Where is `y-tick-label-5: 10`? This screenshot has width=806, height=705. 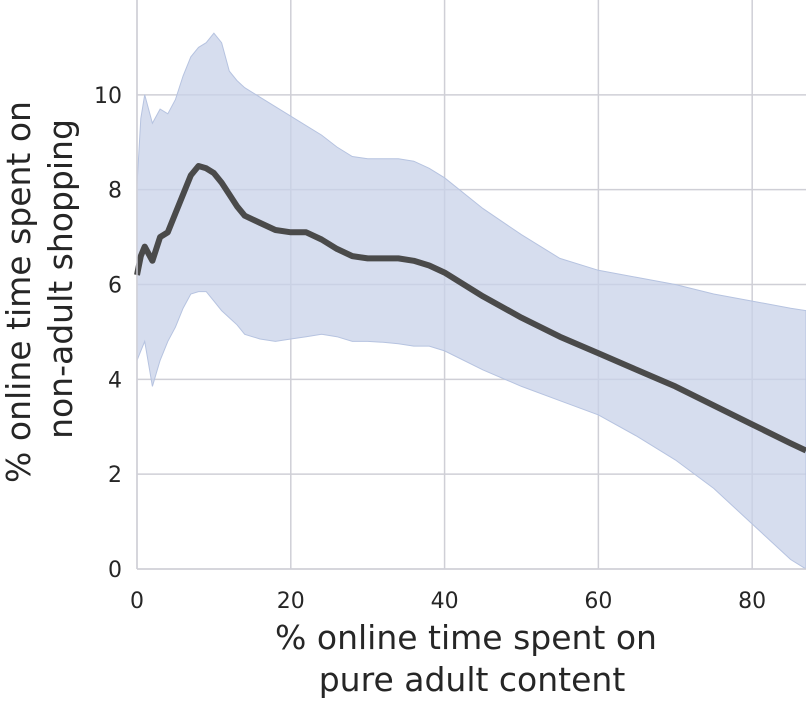 y-tick-label-5: 10 is located at coordinates (108, 96).